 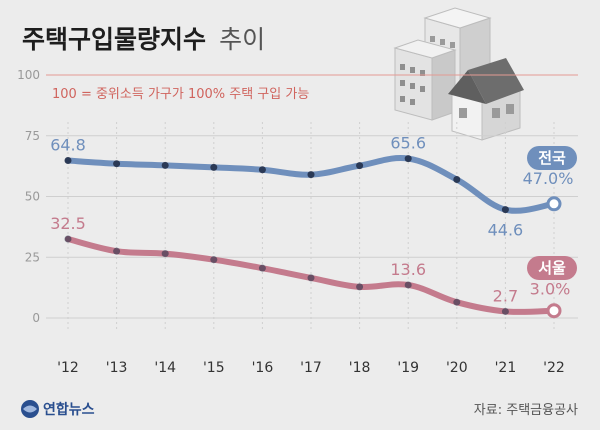 I want to click on value-label: 32.5, so click(x=68, y=223).